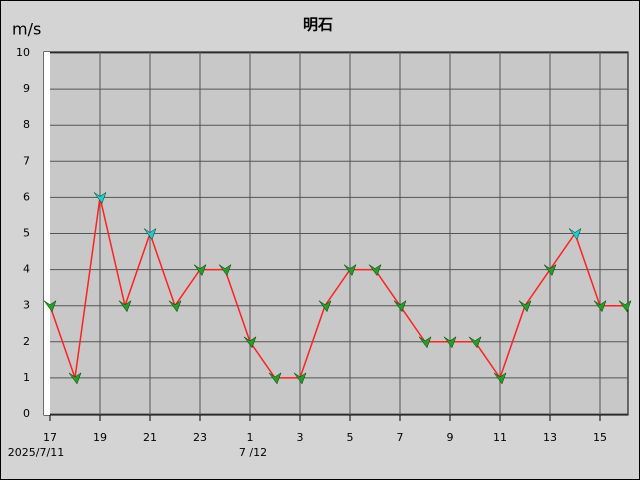 This screenshot has height=480, width=640. What do you see at coordinates (36, 452) in the screenshot?
I see `date-label: 2025/7/11` at bounding box center [36, 452].